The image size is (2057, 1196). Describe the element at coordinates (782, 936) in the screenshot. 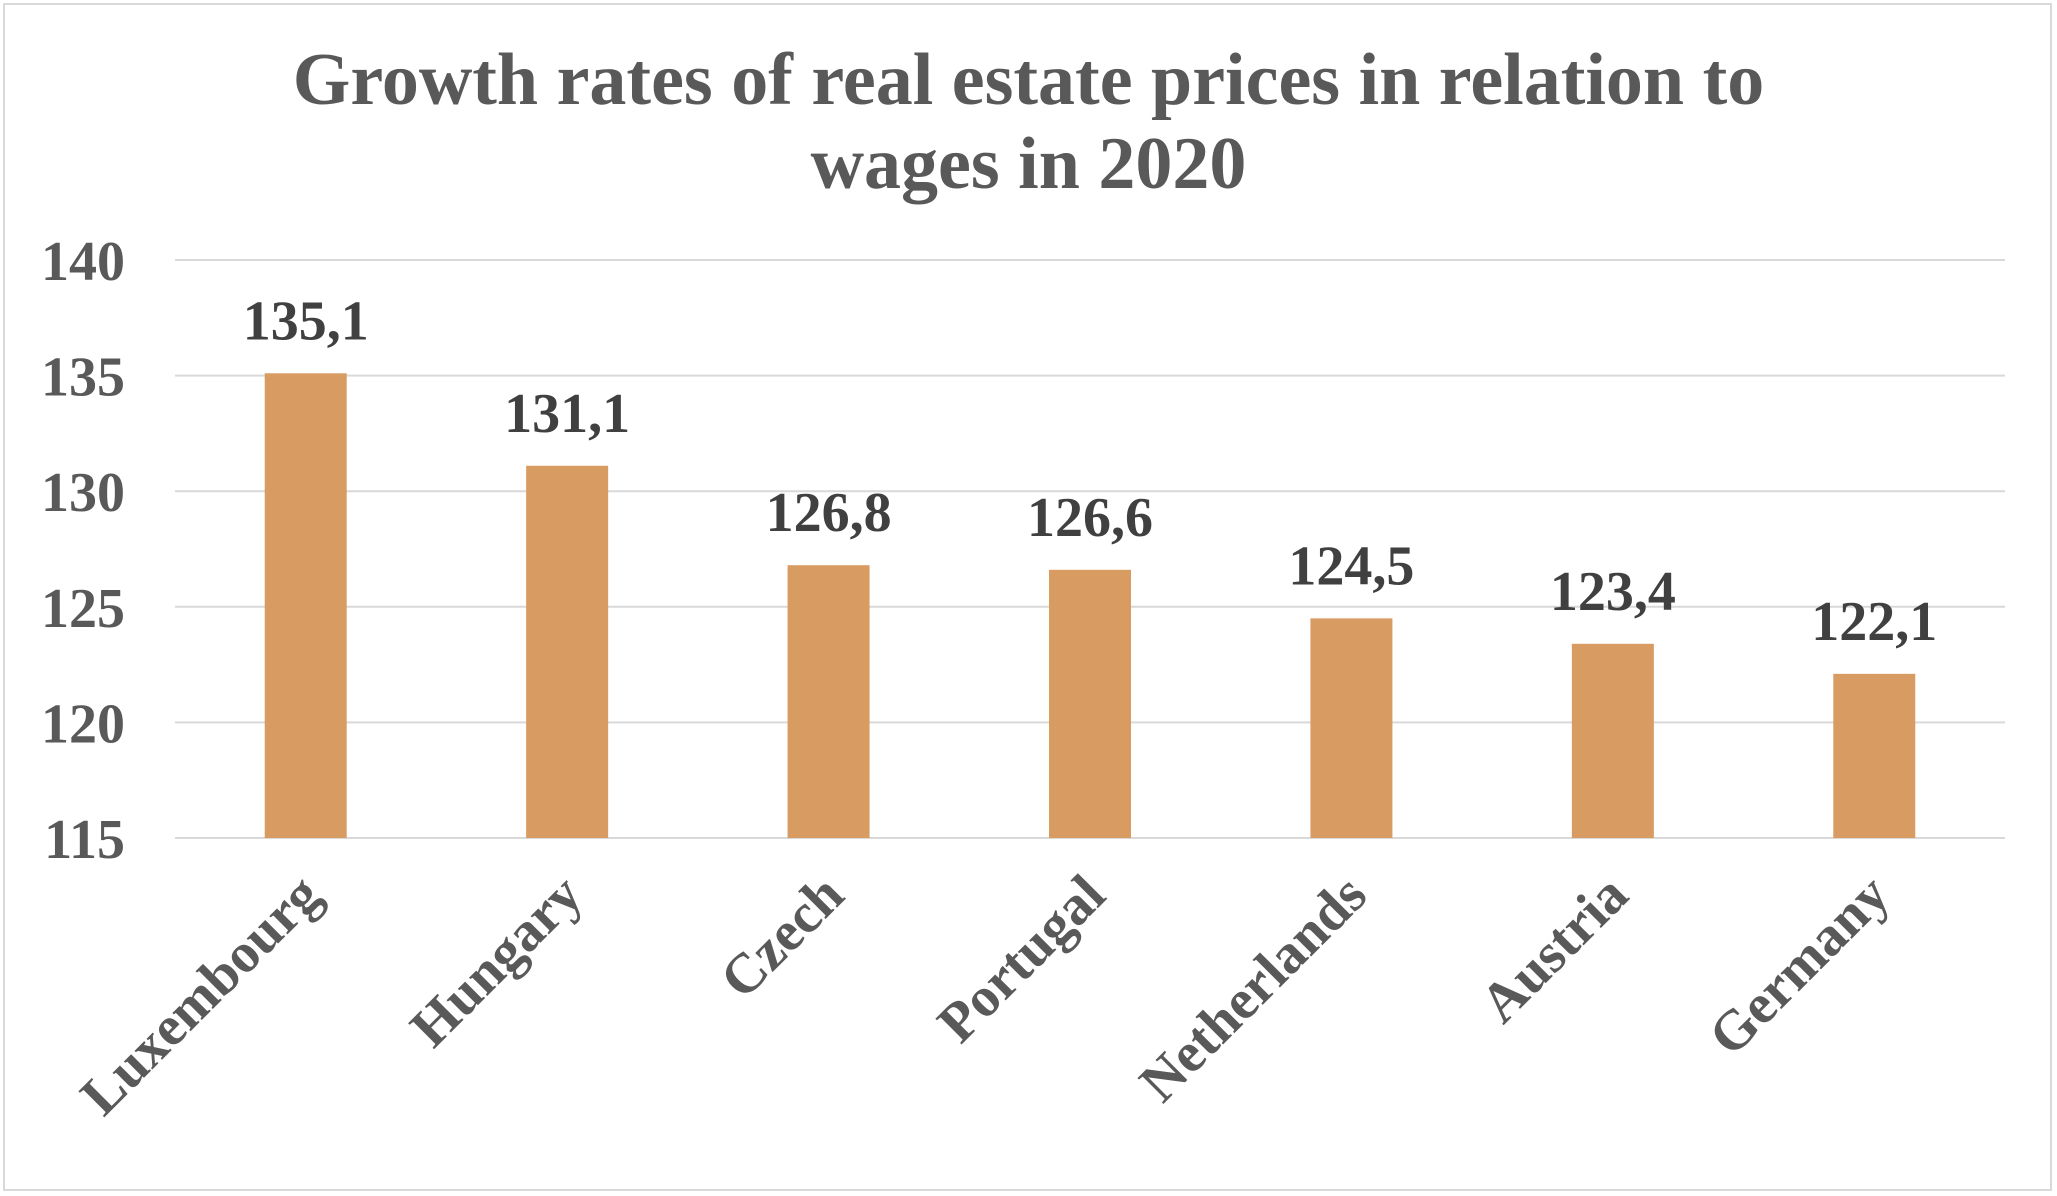

I see `x-category-label: Czech` at that location.